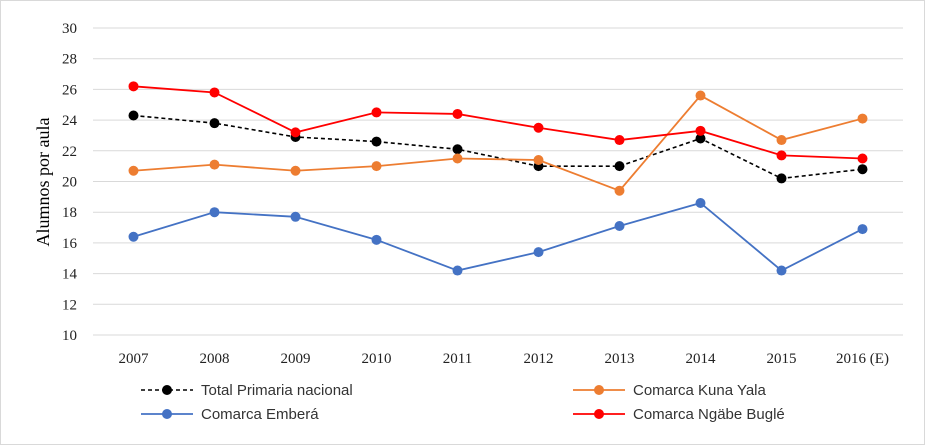 This screenshot has width=925, height=446. What do you see at coordinates (862, 359) in the screenshot?
I see `x-tick-label: 2016 (E)` at bounding box center [862, 359].